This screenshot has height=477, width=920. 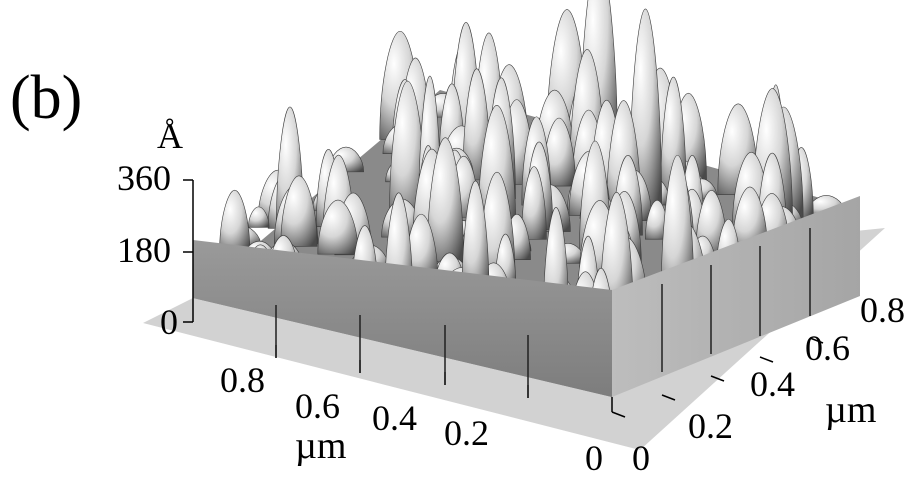 I want to click on z-tick-label-180: 180, so click(x=144, y=250).